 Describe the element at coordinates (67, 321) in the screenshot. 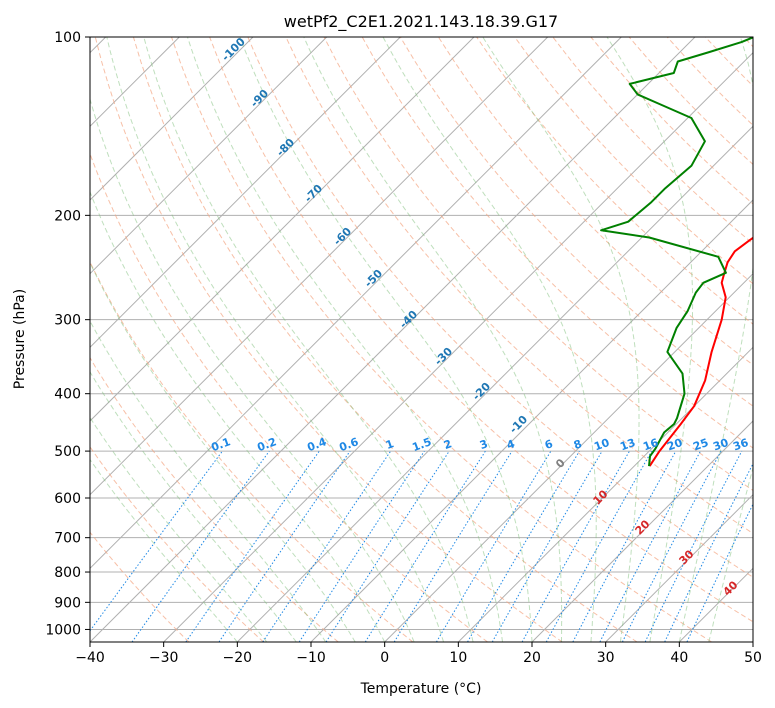

I see `y-tick-label: 300` at that location.